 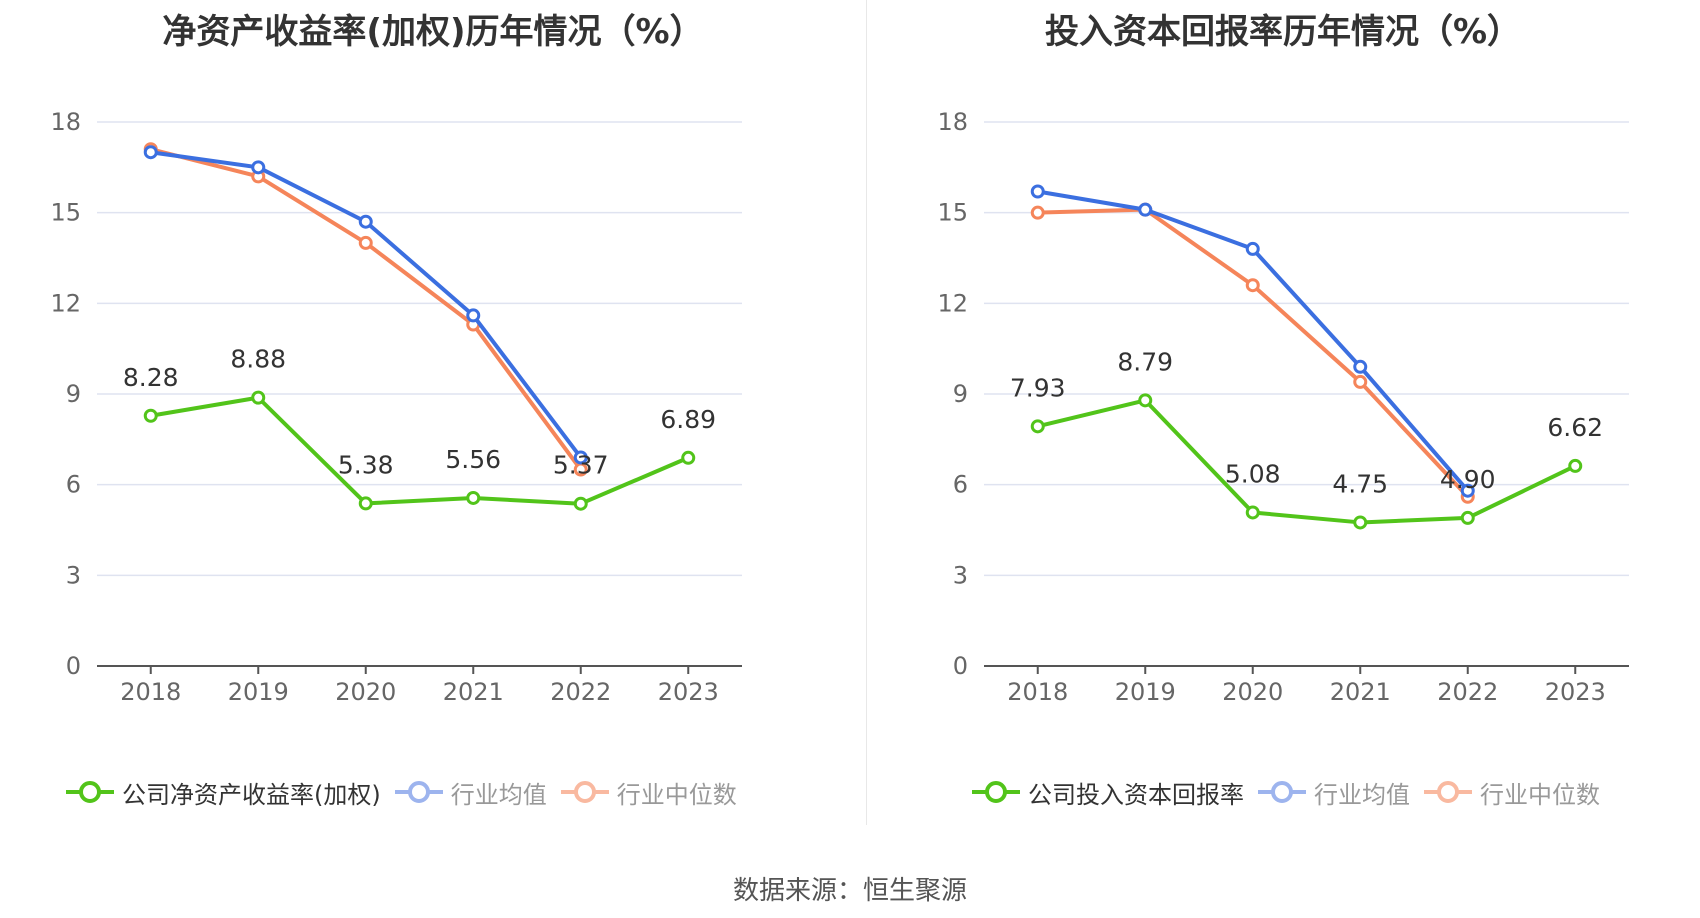 What do you see at coordinates (1253, 473) in the screenshot?
I see `data-label: 5.08` at bounding box center [1253, 473].